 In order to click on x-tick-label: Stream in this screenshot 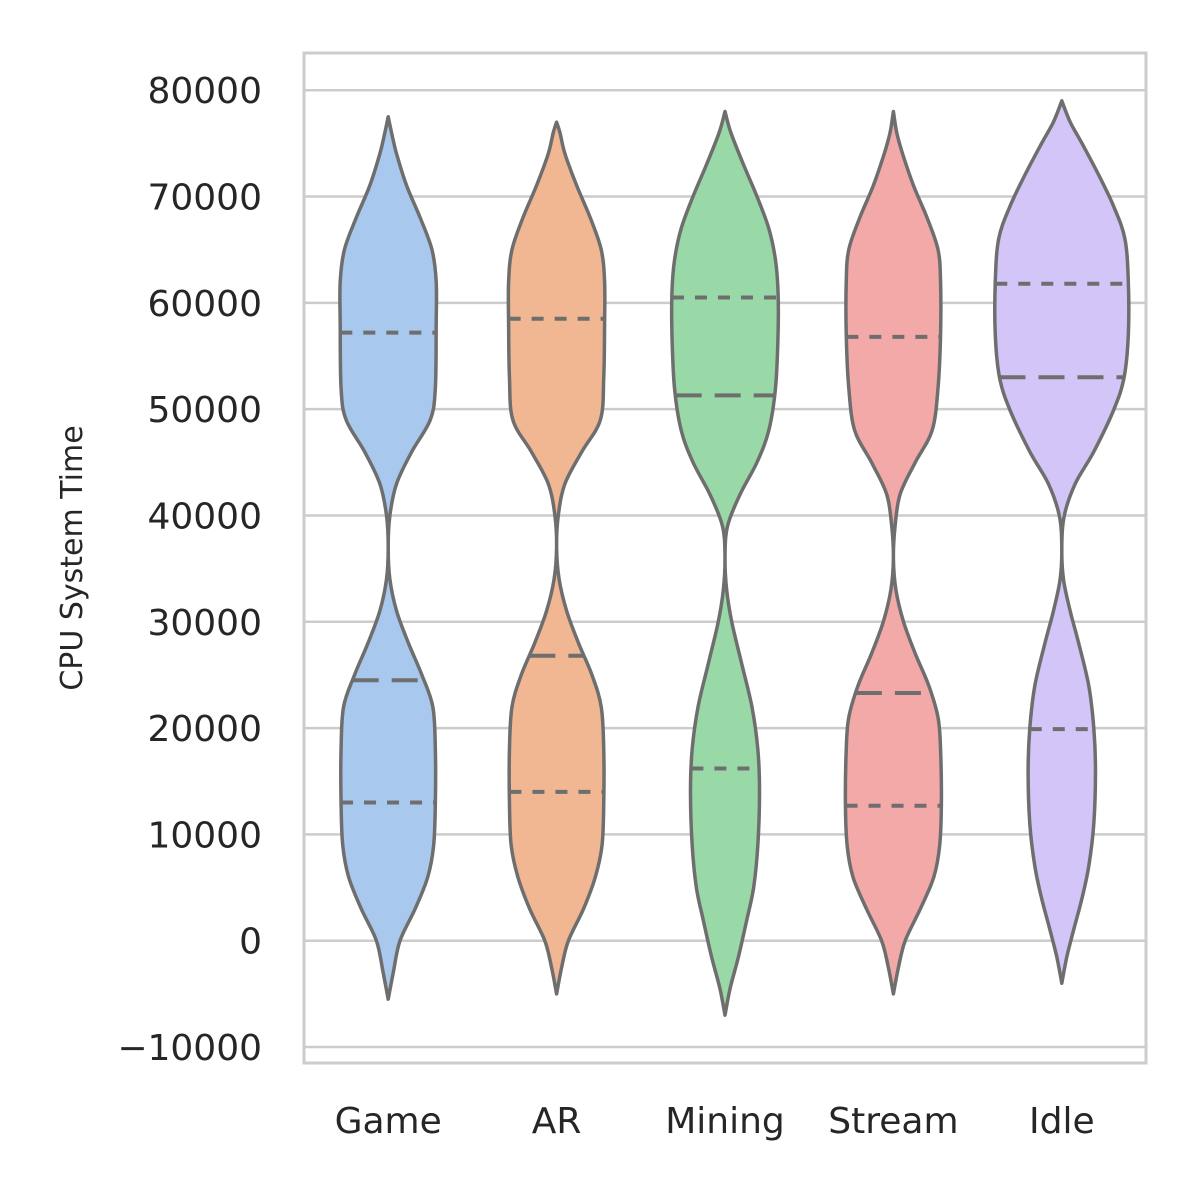, I will do `click(893, 1121)`.